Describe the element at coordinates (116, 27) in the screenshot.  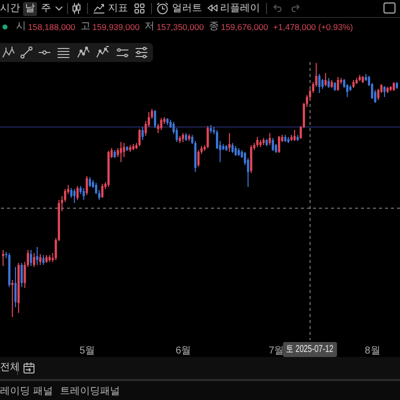
I see `text: 159,939,000` at that location.